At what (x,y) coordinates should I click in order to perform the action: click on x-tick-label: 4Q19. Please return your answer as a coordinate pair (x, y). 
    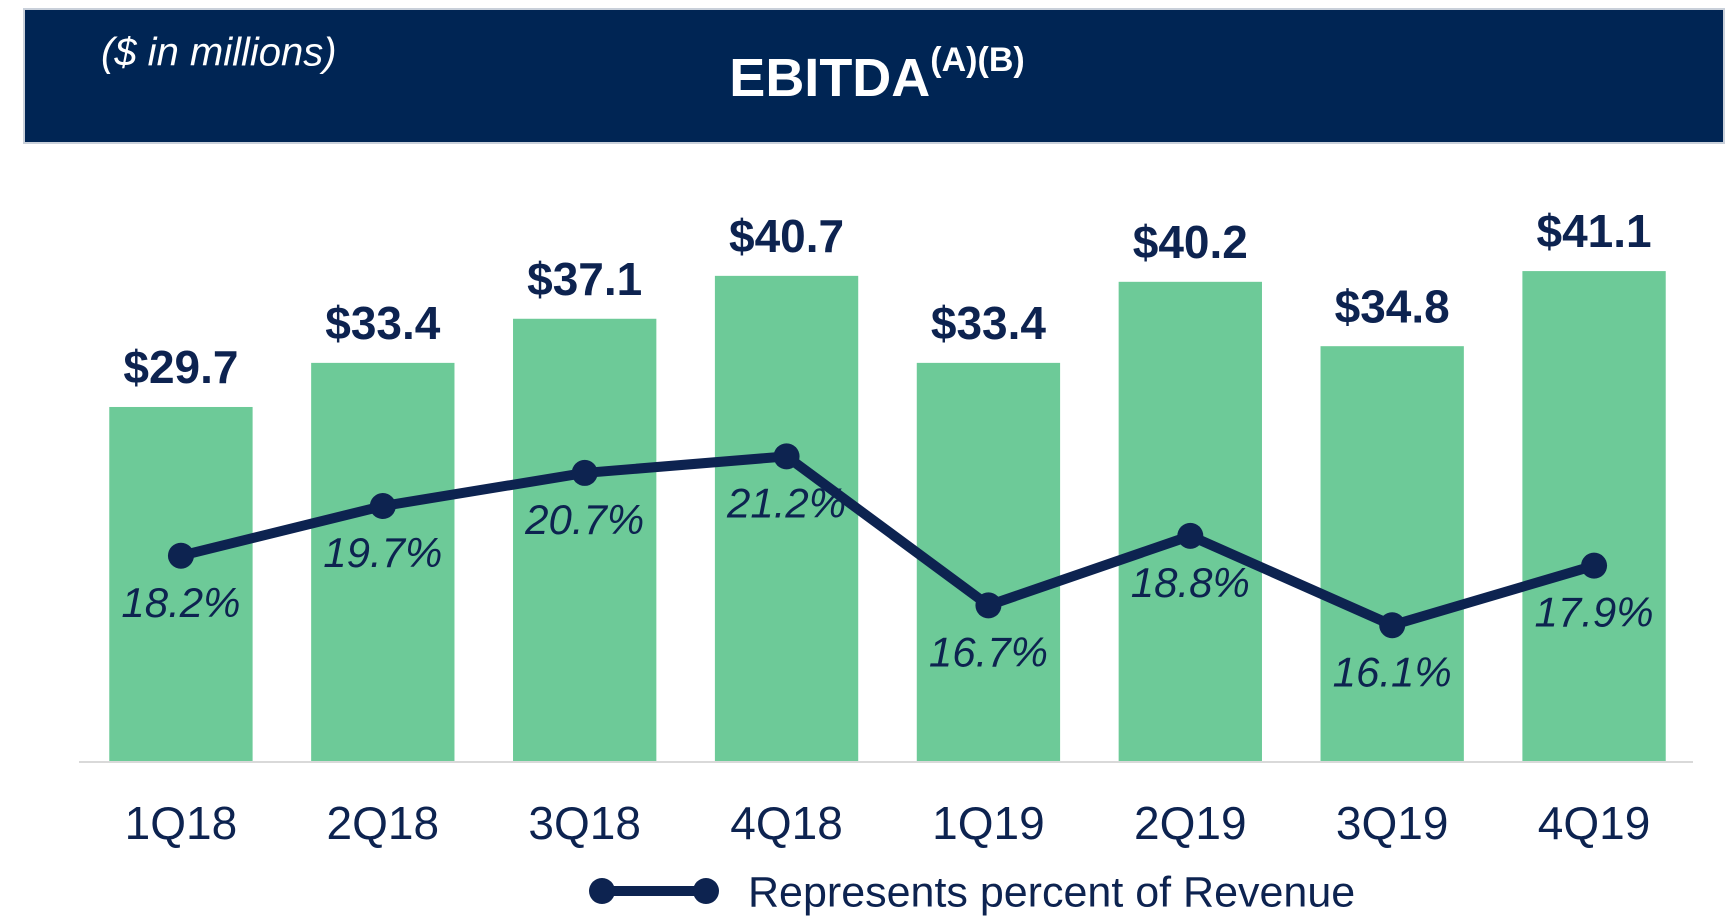
    Looking at the image, I should click on (1594, 823).